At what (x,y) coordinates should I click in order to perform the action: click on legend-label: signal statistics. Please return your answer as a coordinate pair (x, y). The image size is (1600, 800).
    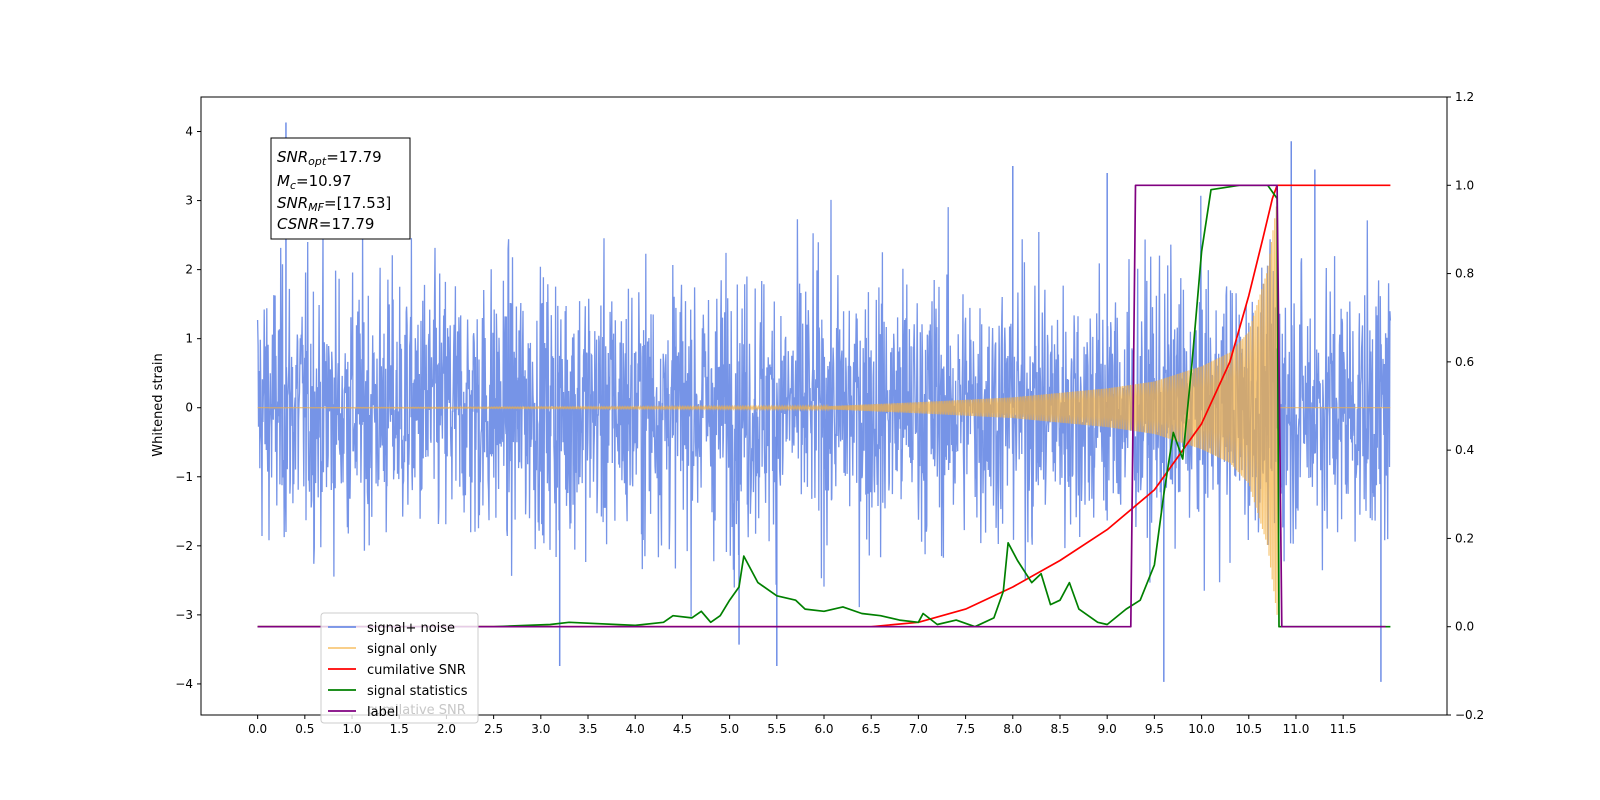
    Looking at the image, I should click on (417, 691).